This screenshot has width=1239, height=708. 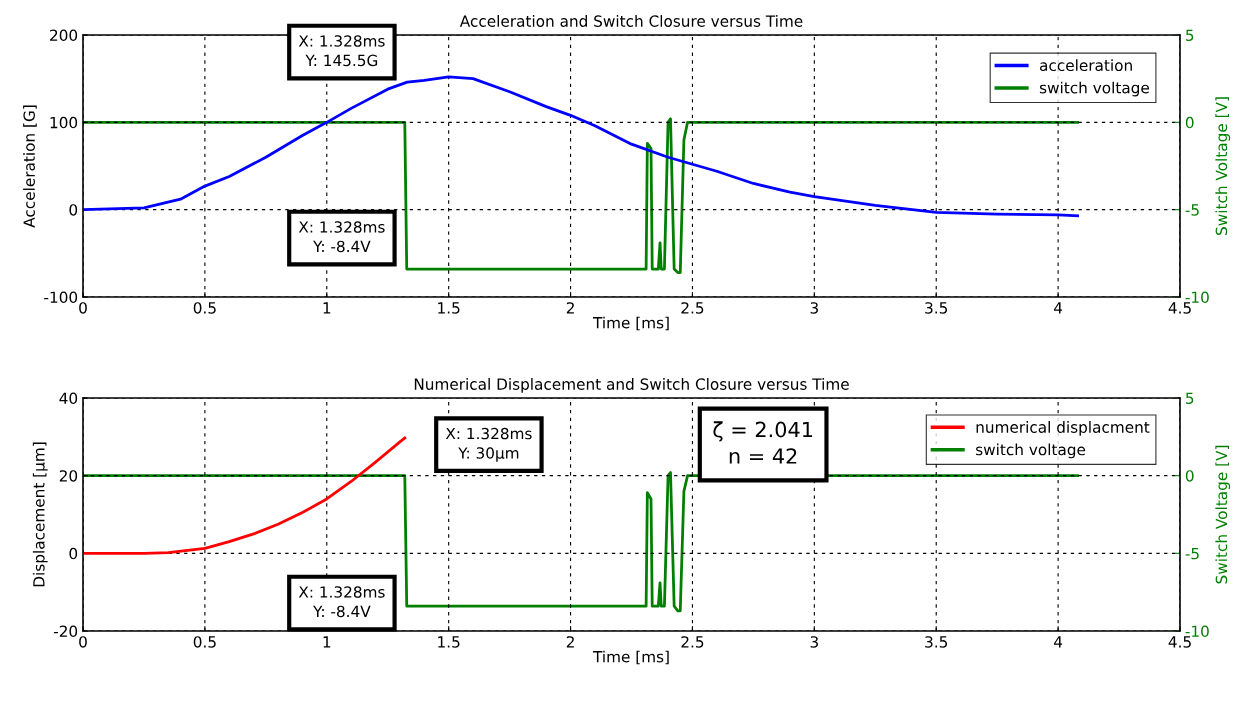 I want to click on y-tick-label: -20, so click(x=65, y=631).